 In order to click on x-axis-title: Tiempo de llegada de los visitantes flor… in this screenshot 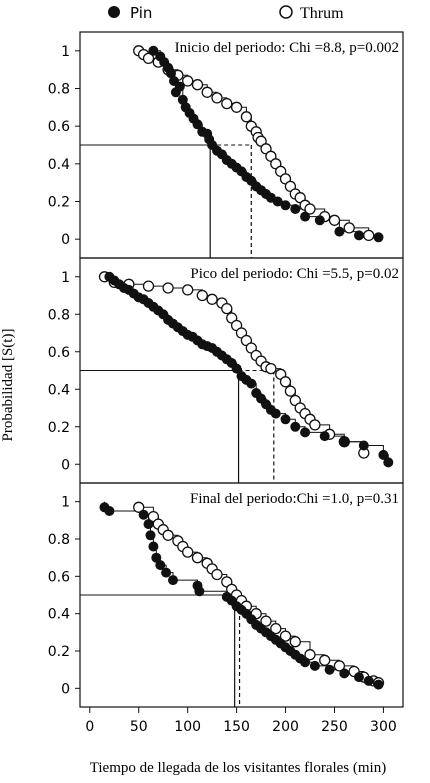, I will do `click(238, 768)`.